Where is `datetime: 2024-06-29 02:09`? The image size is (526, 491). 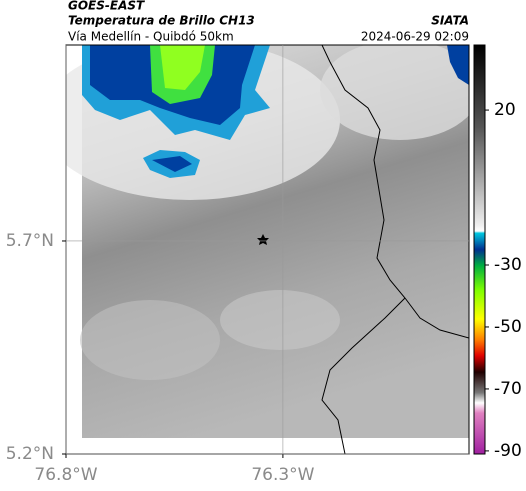 datetime: 2024-06-29 02:09 is located at coordinates (415, 37).